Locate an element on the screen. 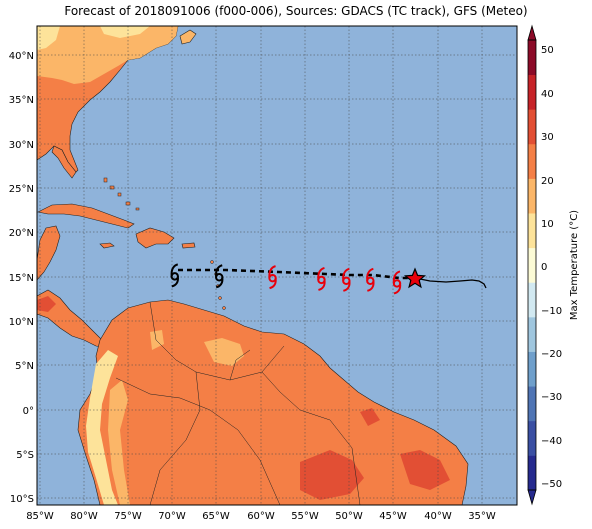 The image size is (592, 529). past-track-line is located at coordinates (450, 283).